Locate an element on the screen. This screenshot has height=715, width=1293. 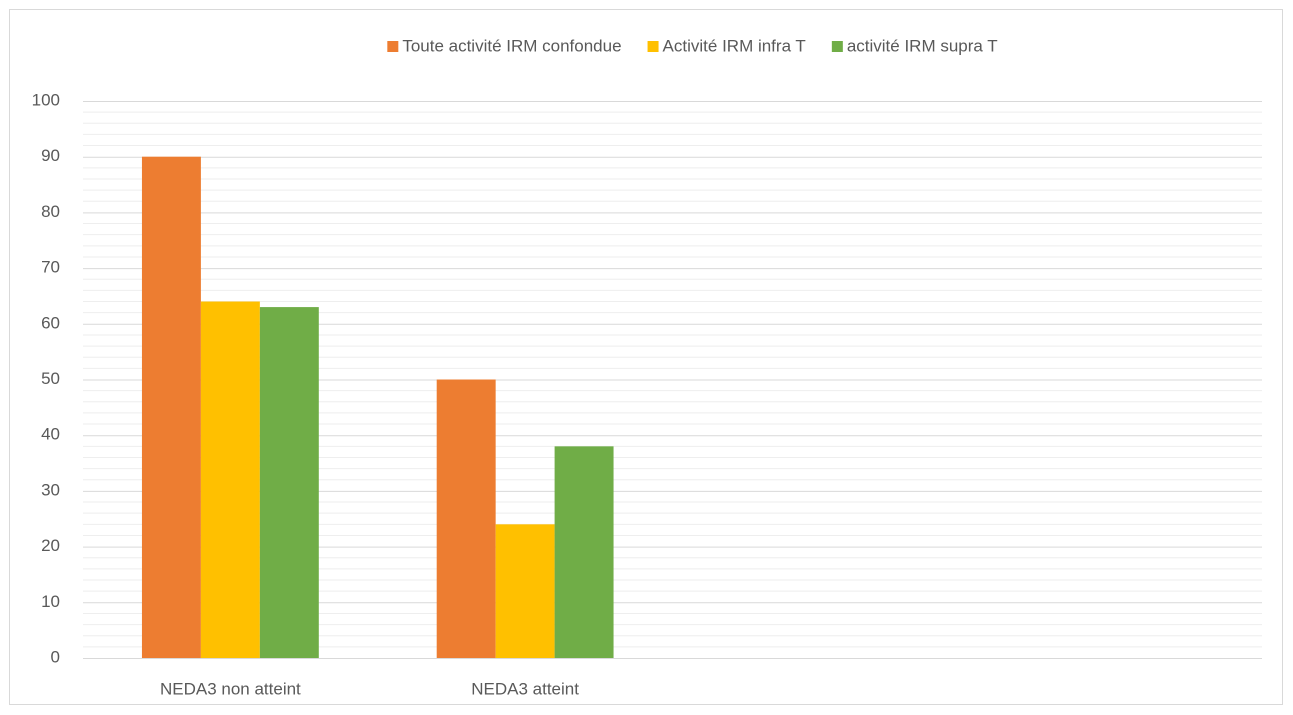
y-tick-label: 80 is located at coordinates (50, 211).